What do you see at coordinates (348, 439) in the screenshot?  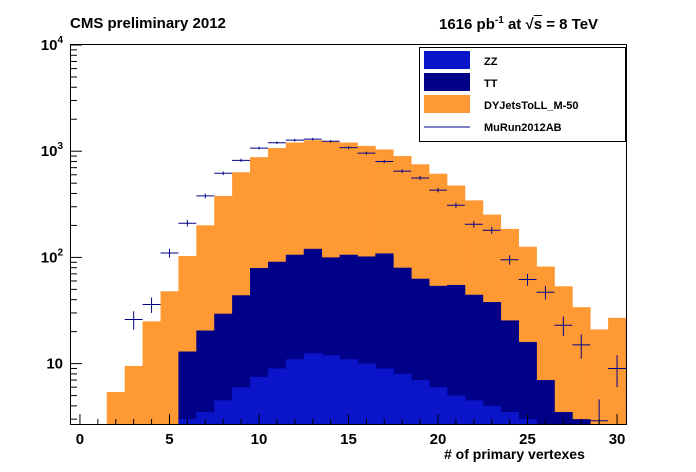 I see `x-tick-label: 15` at bounding box center [348, 439].